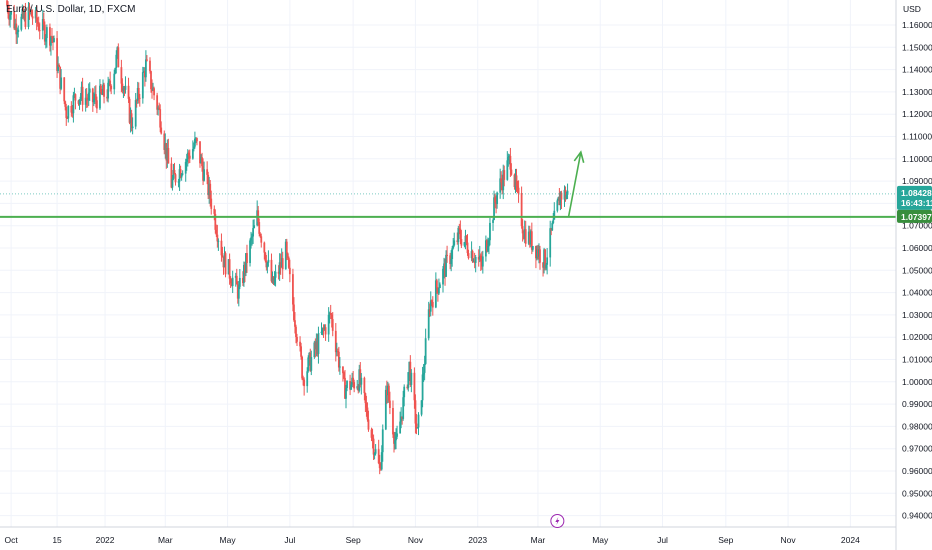 The width and height of the screenshot is (932, 550). I want to click on x-tick-label: Jul, so click(662, 540).